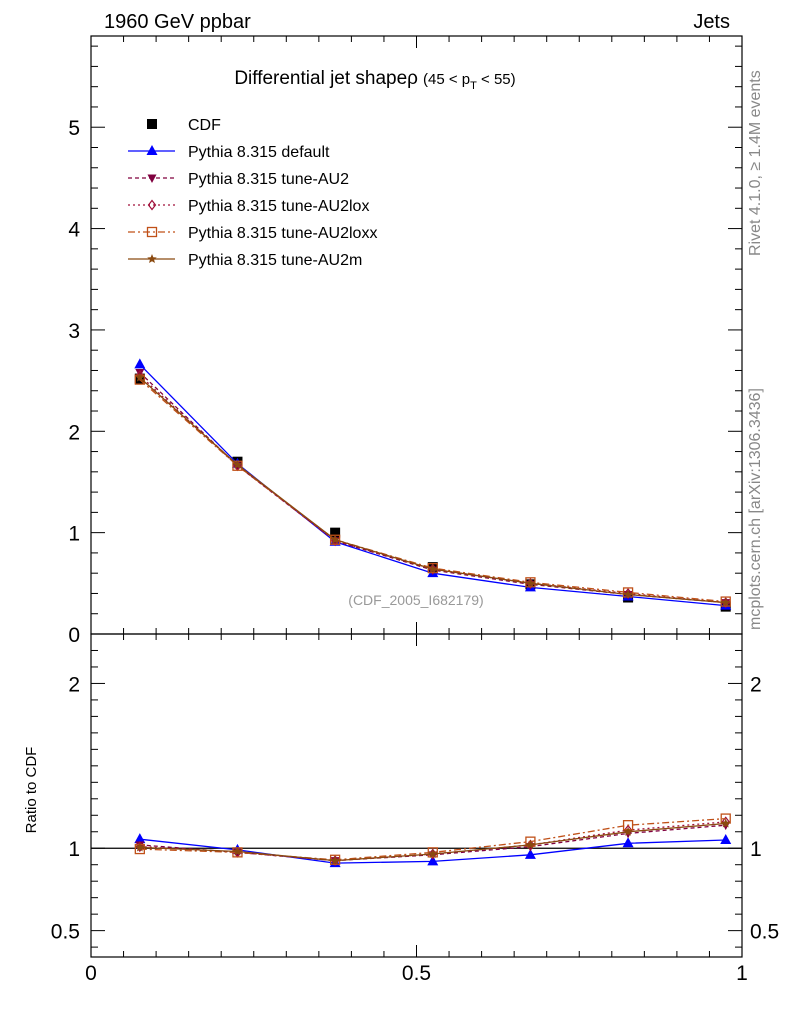 This screenshot has width=786, height=1024. What do you see at coordinates (74, 230) in the screenshot?
I see `main-ytick-label: 4` at bounding box center [74, 230].